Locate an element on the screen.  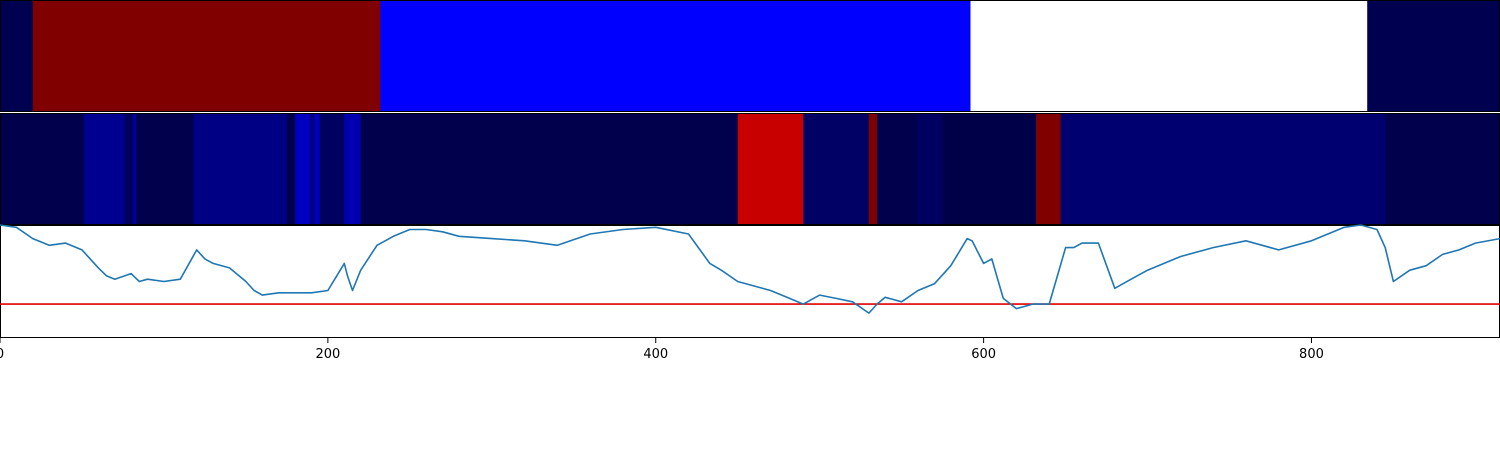
x-tick-label-1: 200 is located at coordinates (327, 354).